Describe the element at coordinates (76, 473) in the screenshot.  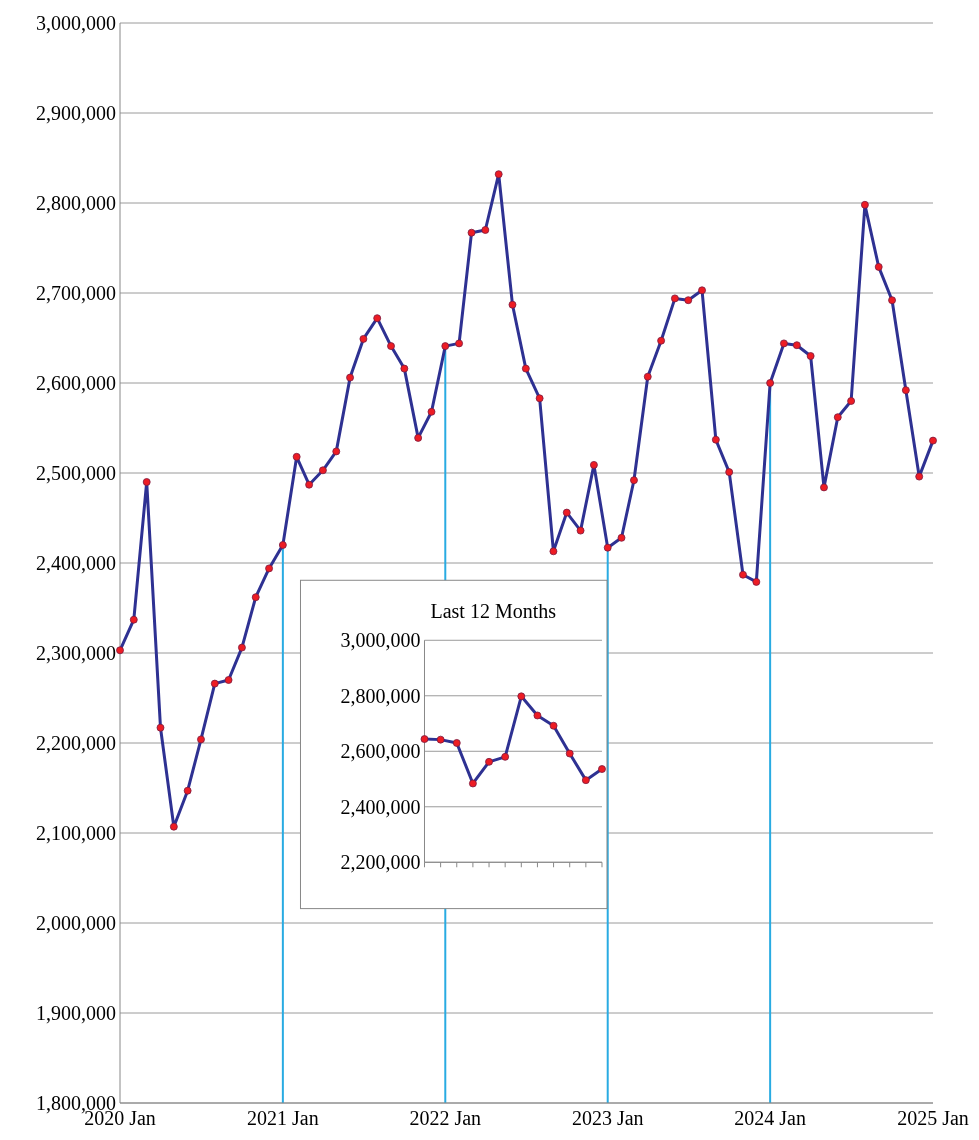
I see `y-tick-label: 2,500,000` at that location.